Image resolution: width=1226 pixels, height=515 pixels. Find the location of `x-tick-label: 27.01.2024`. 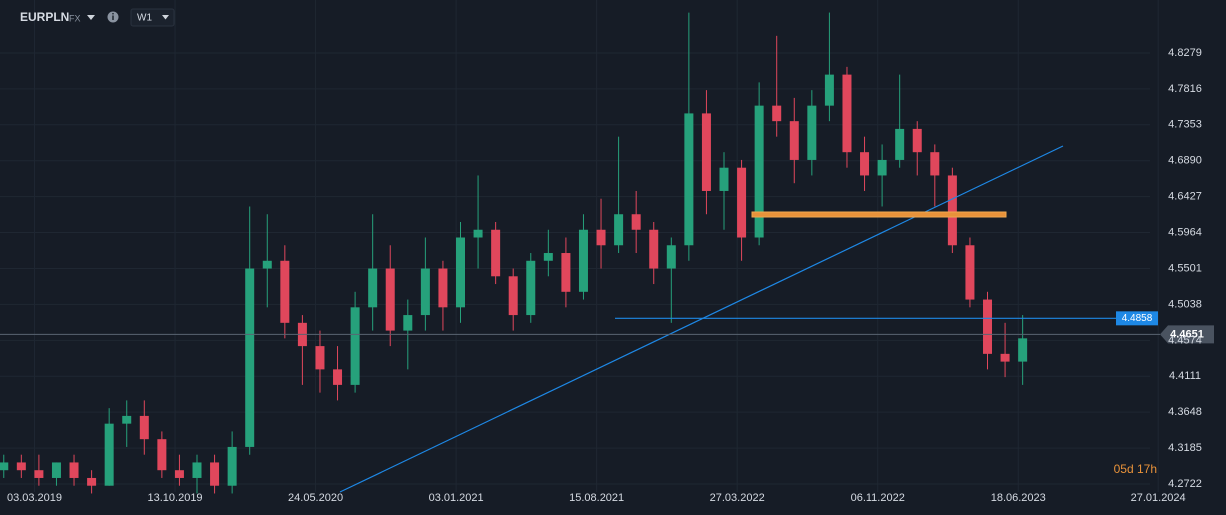

x-tick-label: 27.01.2024 is located at coordinates (1158, 498).